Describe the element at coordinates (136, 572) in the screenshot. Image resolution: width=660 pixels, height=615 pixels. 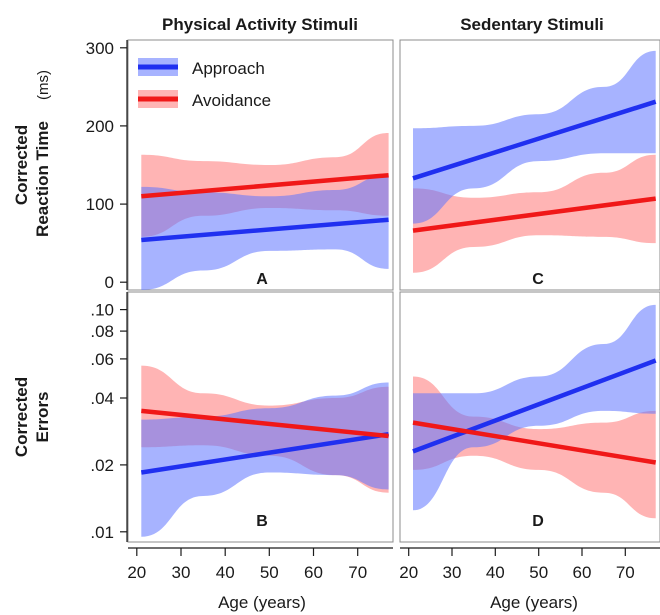
I see `panel-b-xtick-label: 20` at that location.